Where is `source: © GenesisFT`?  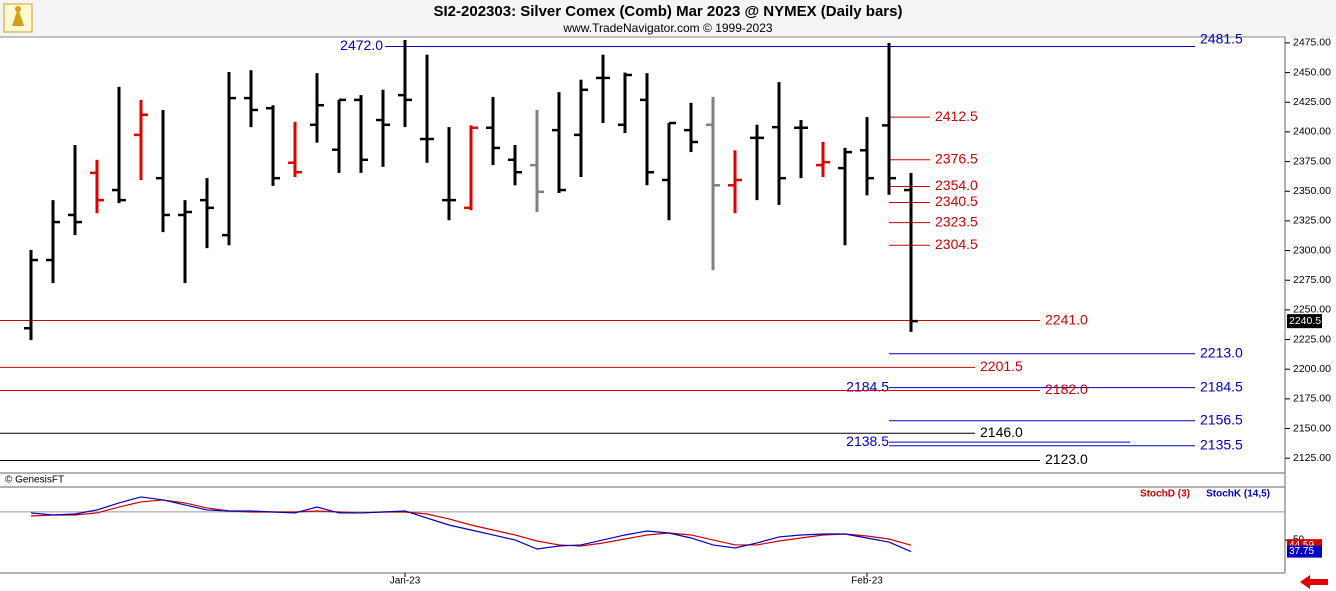
source: © GenesisFT is located at coordinates (34, 480).